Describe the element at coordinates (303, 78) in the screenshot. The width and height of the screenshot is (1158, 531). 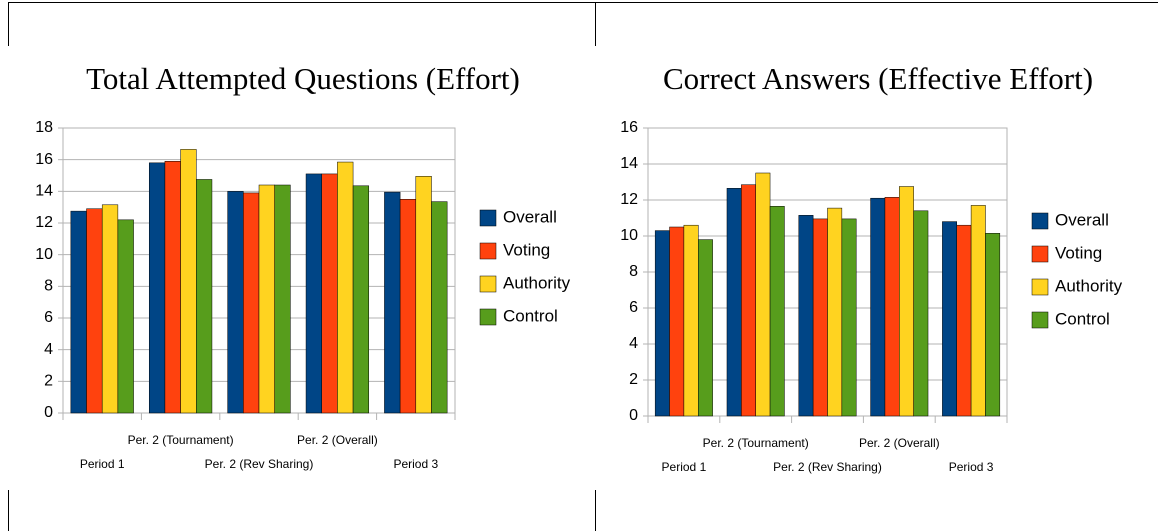
I see `chart-title: Total Attempted Questions (Effort)` at that location.